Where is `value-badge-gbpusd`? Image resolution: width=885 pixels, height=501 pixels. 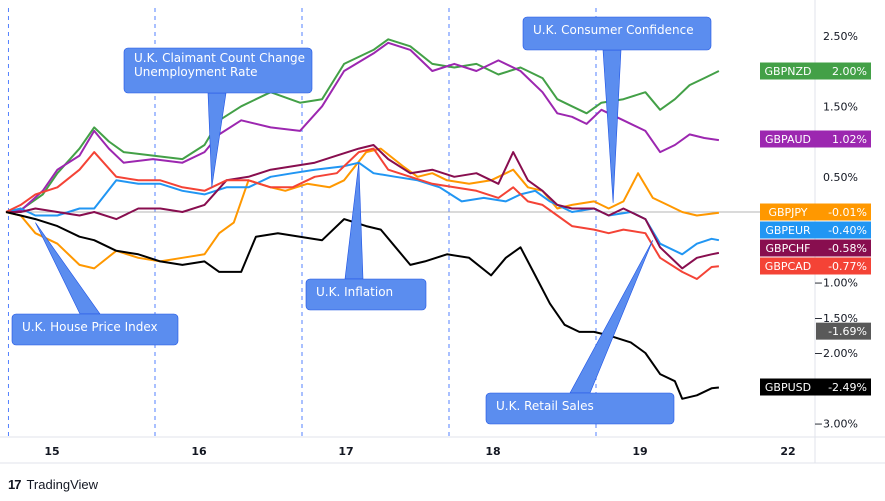
value-badge-gbpusd is located at coordinates (843, 387).